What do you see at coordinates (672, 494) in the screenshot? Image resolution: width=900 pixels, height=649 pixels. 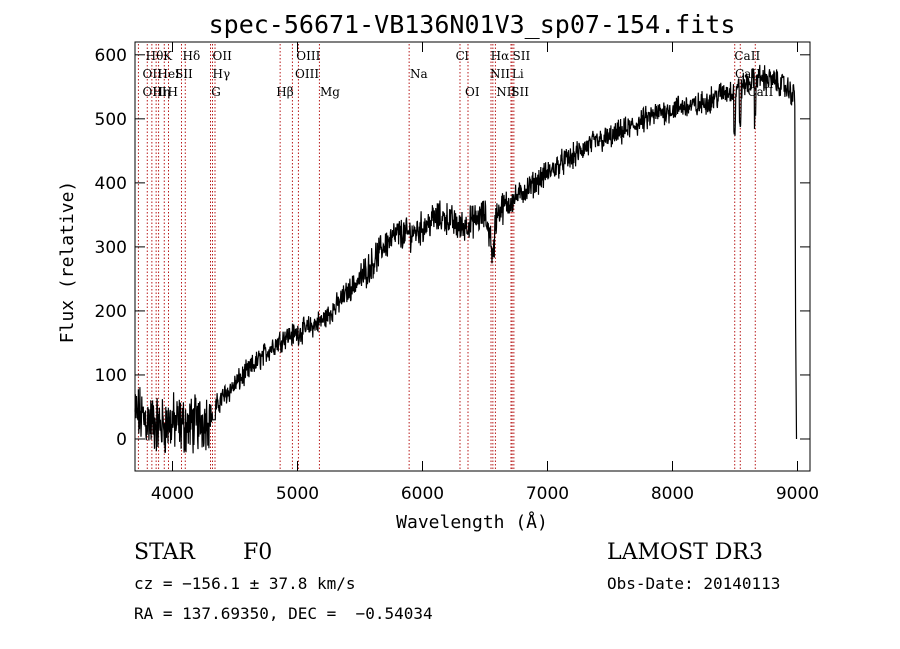 I see `x-tick-label: 8000` at bounding box center [672, 494].